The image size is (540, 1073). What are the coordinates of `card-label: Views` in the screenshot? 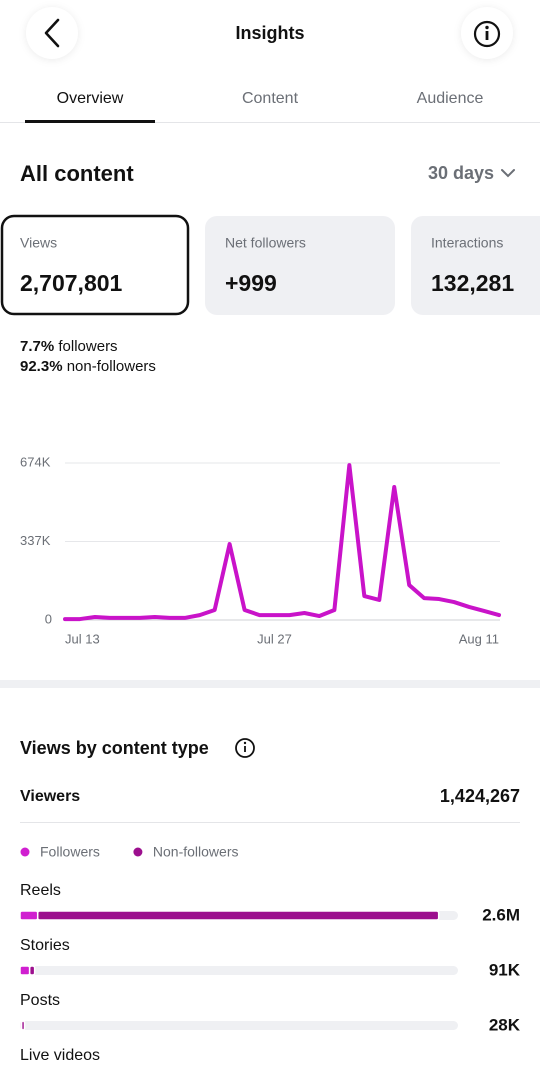 It's located at (38, 243).